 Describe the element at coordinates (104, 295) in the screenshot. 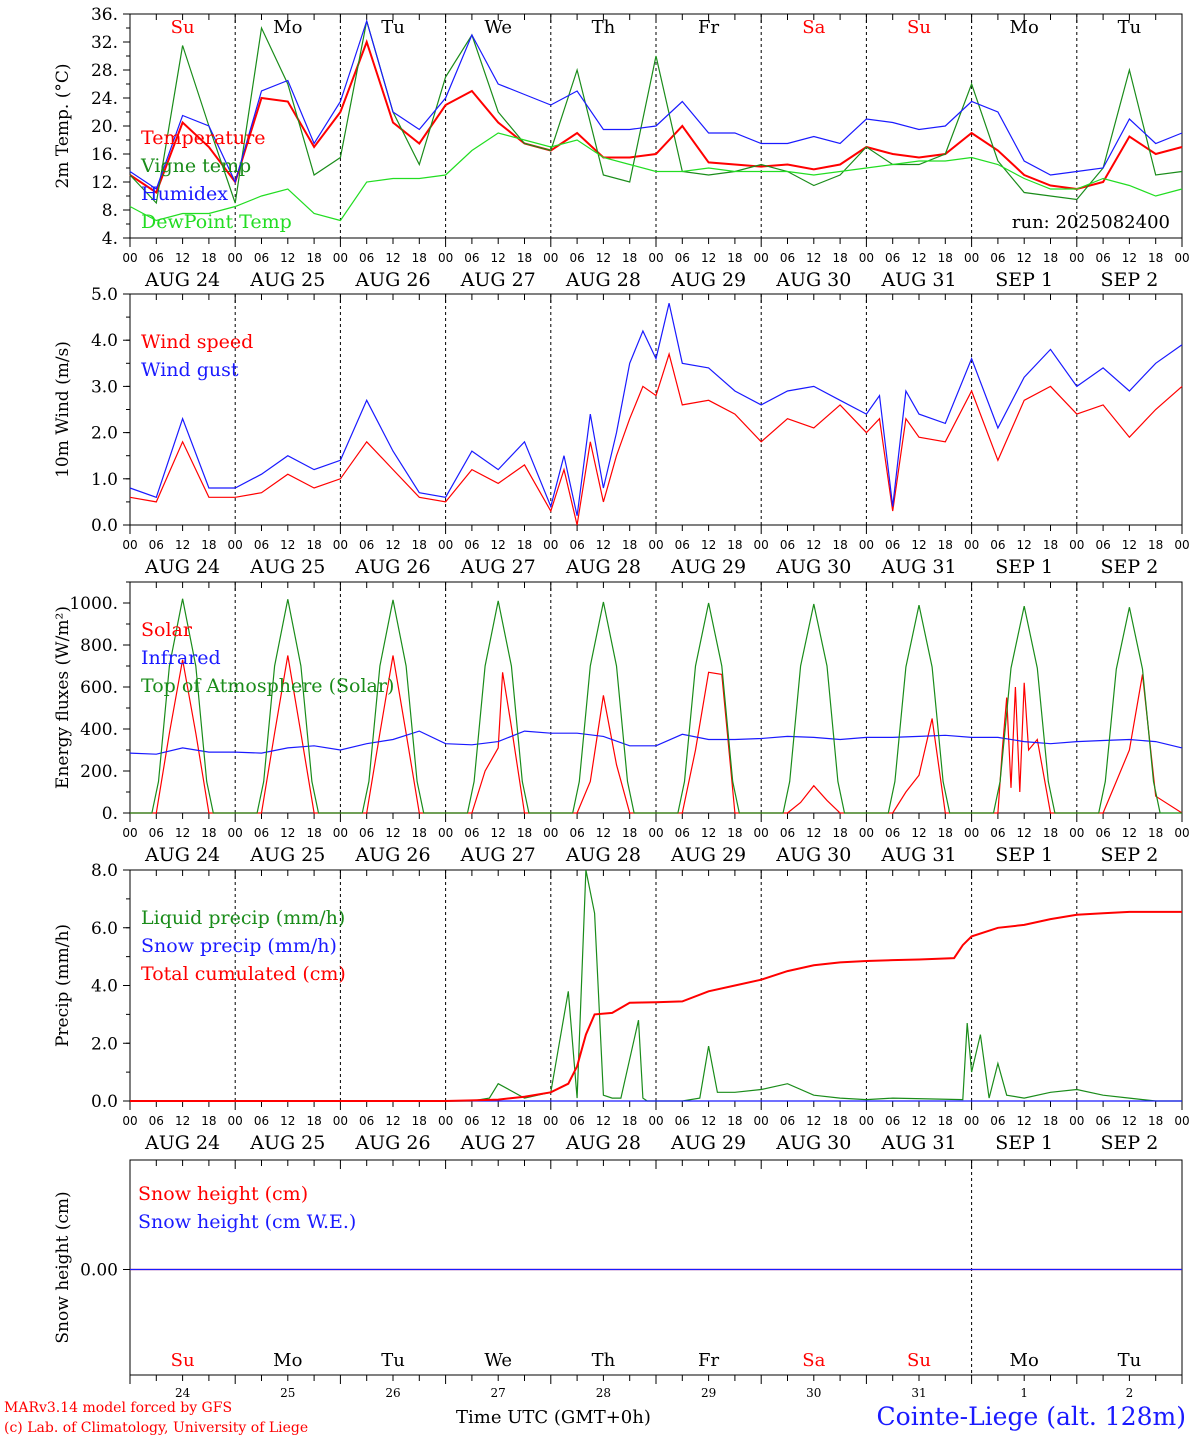

I see `y-tick-label: 5.0` at that location.